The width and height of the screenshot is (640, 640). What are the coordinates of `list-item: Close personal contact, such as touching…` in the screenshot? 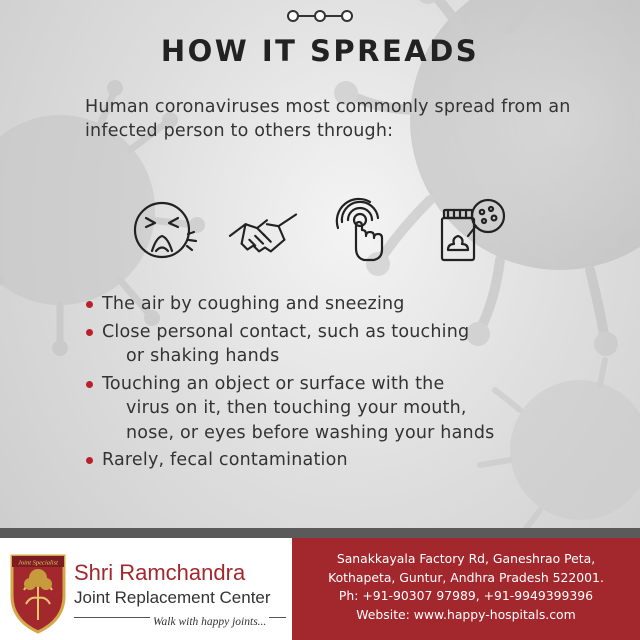 It's located at (346, 344).